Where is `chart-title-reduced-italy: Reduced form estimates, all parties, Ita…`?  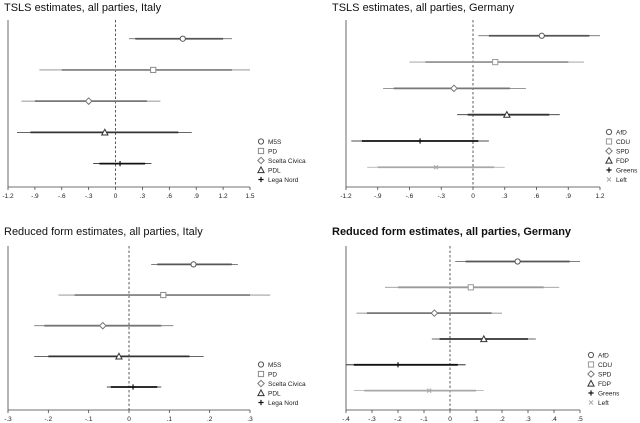
chart-title-reduced-italy: Reduced form estimates, all parties, Ita… is located at coordinates (103, 232).